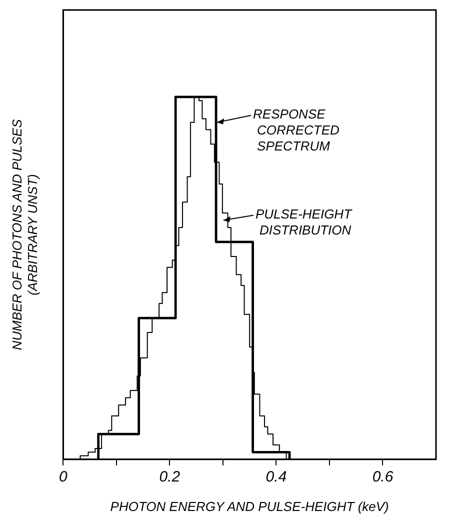 The width and height of the screenshot is (460, 523). What do you see at coordinates (296, 130) in the screenshot?
I see `legend-label: RESPONSE CORRECTED SPECTRUM` at bounding box center [296, 130].